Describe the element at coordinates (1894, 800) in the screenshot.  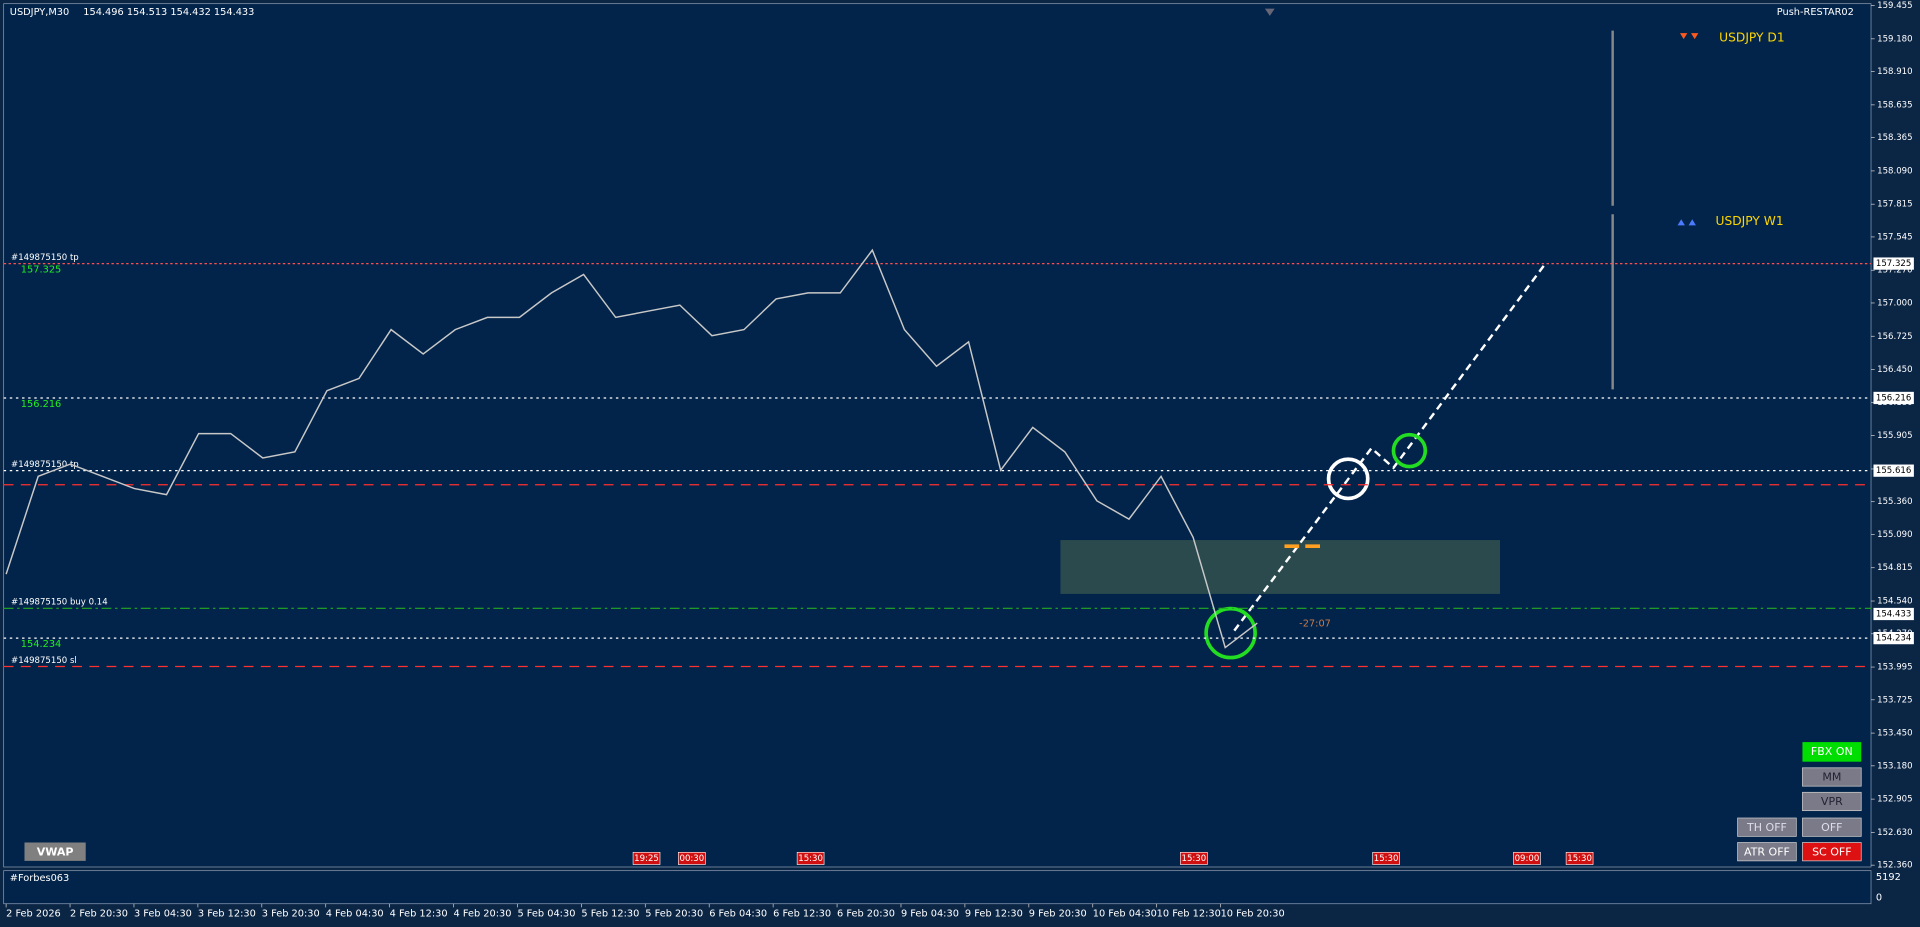
I see `y-tick-label: 152.905` at that location.